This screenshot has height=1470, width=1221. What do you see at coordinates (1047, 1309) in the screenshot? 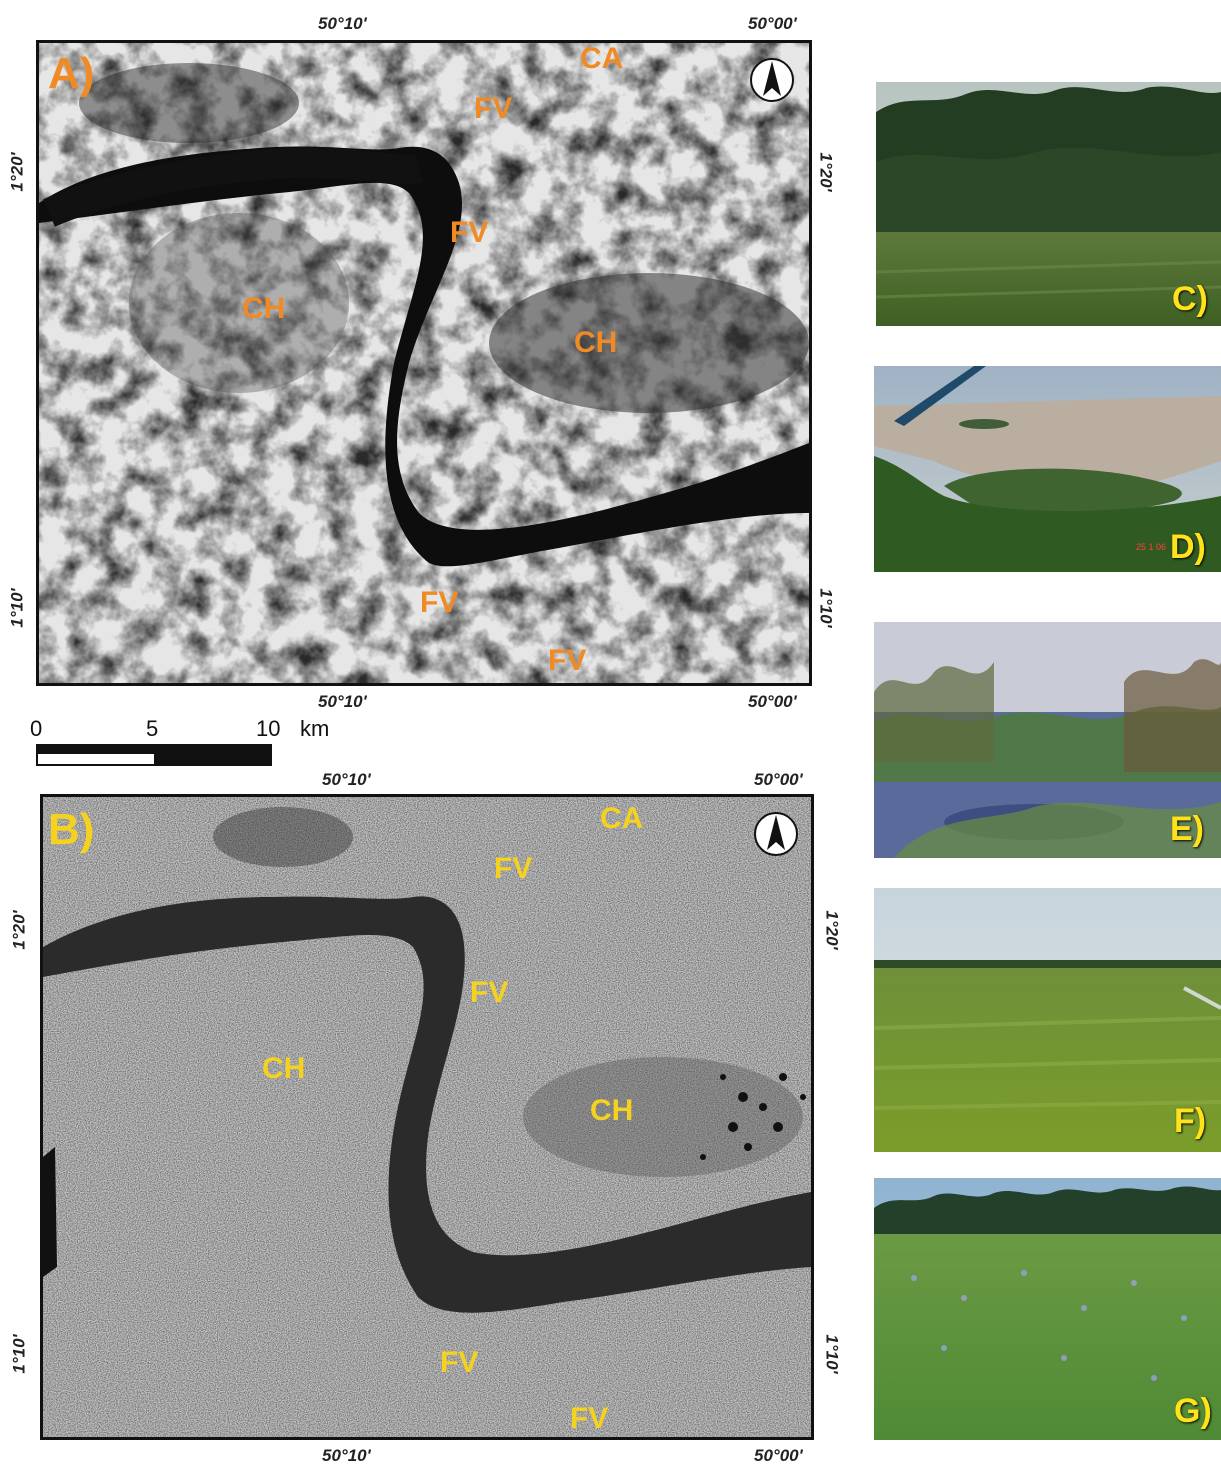
I see `photo-g: G)` at bounding box center [1047, 1309].